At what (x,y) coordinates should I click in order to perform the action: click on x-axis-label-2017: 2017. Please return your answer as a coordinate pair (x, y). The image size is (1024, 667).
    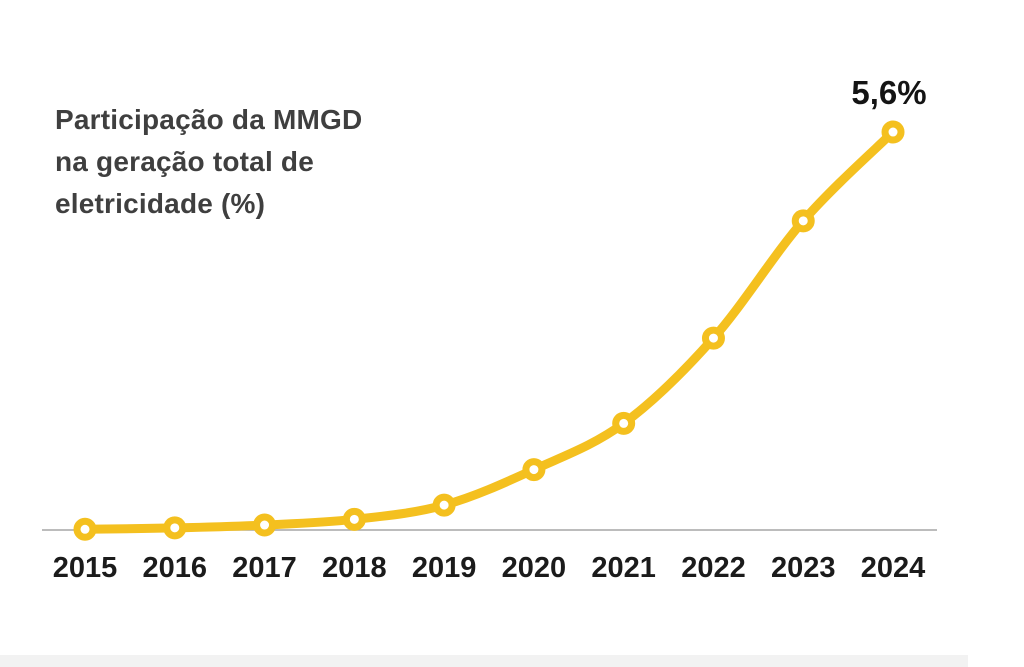
    Looking at the image, I should click on (264, 568).